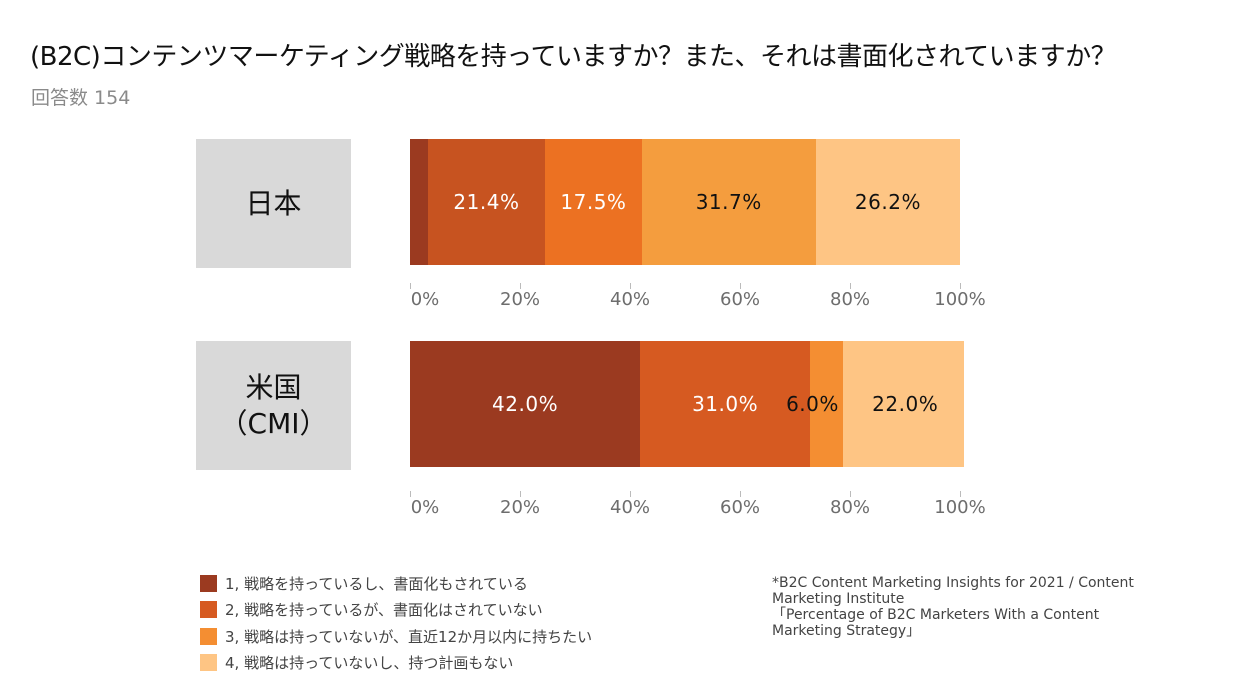 The height and width of the screenshot is (700, 1258). I want to click on legend-item: 2, 戦略を持っているが、書面化はされていない, so click(396, 610).